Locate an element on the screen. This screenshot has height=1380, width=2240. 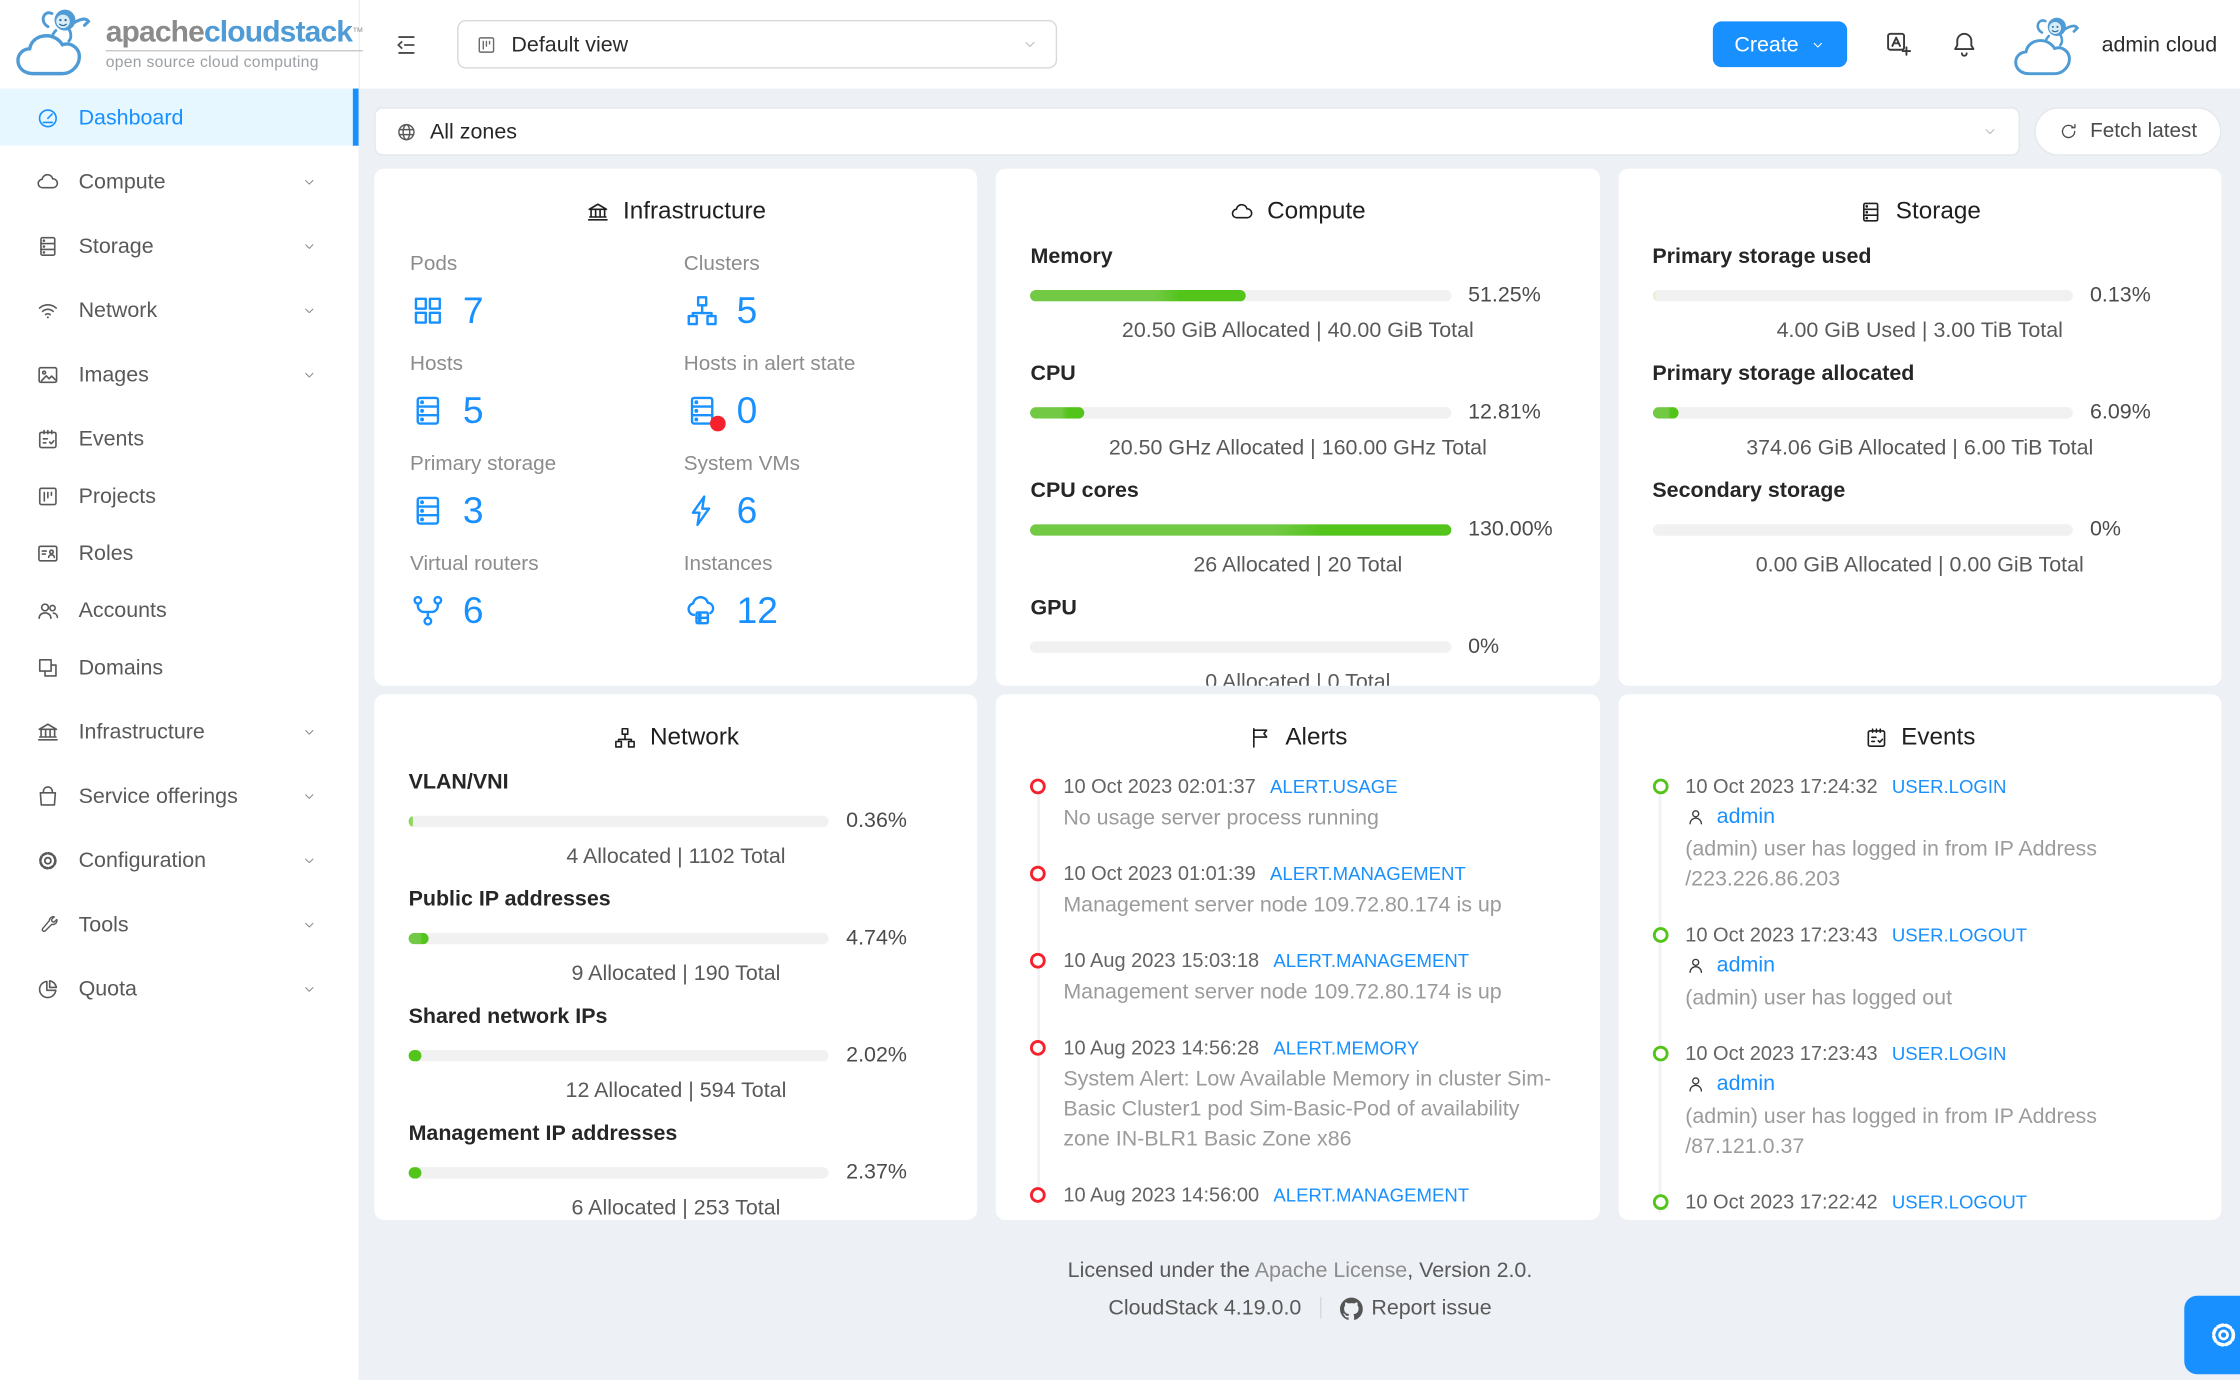
zone-selector-value: All zones is located at coordinates (473, 131).